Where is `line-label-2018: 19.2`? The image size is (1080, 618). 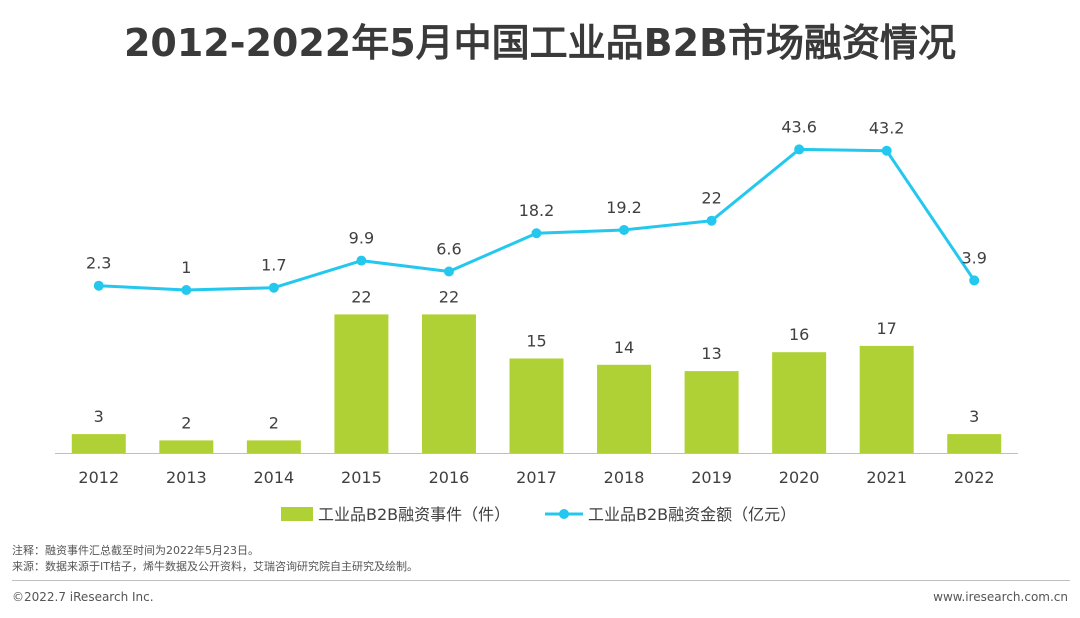 line-label-2018: 19.2 is located at coordinates (624, 207).